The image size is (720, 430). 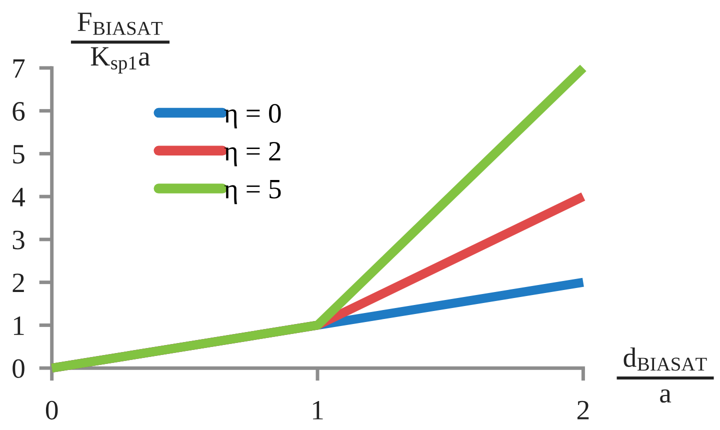 What do you see at coordinates (19, 197) in the screenshot?
I see `y-tick-label: 4` at bounding box center [19, 197].